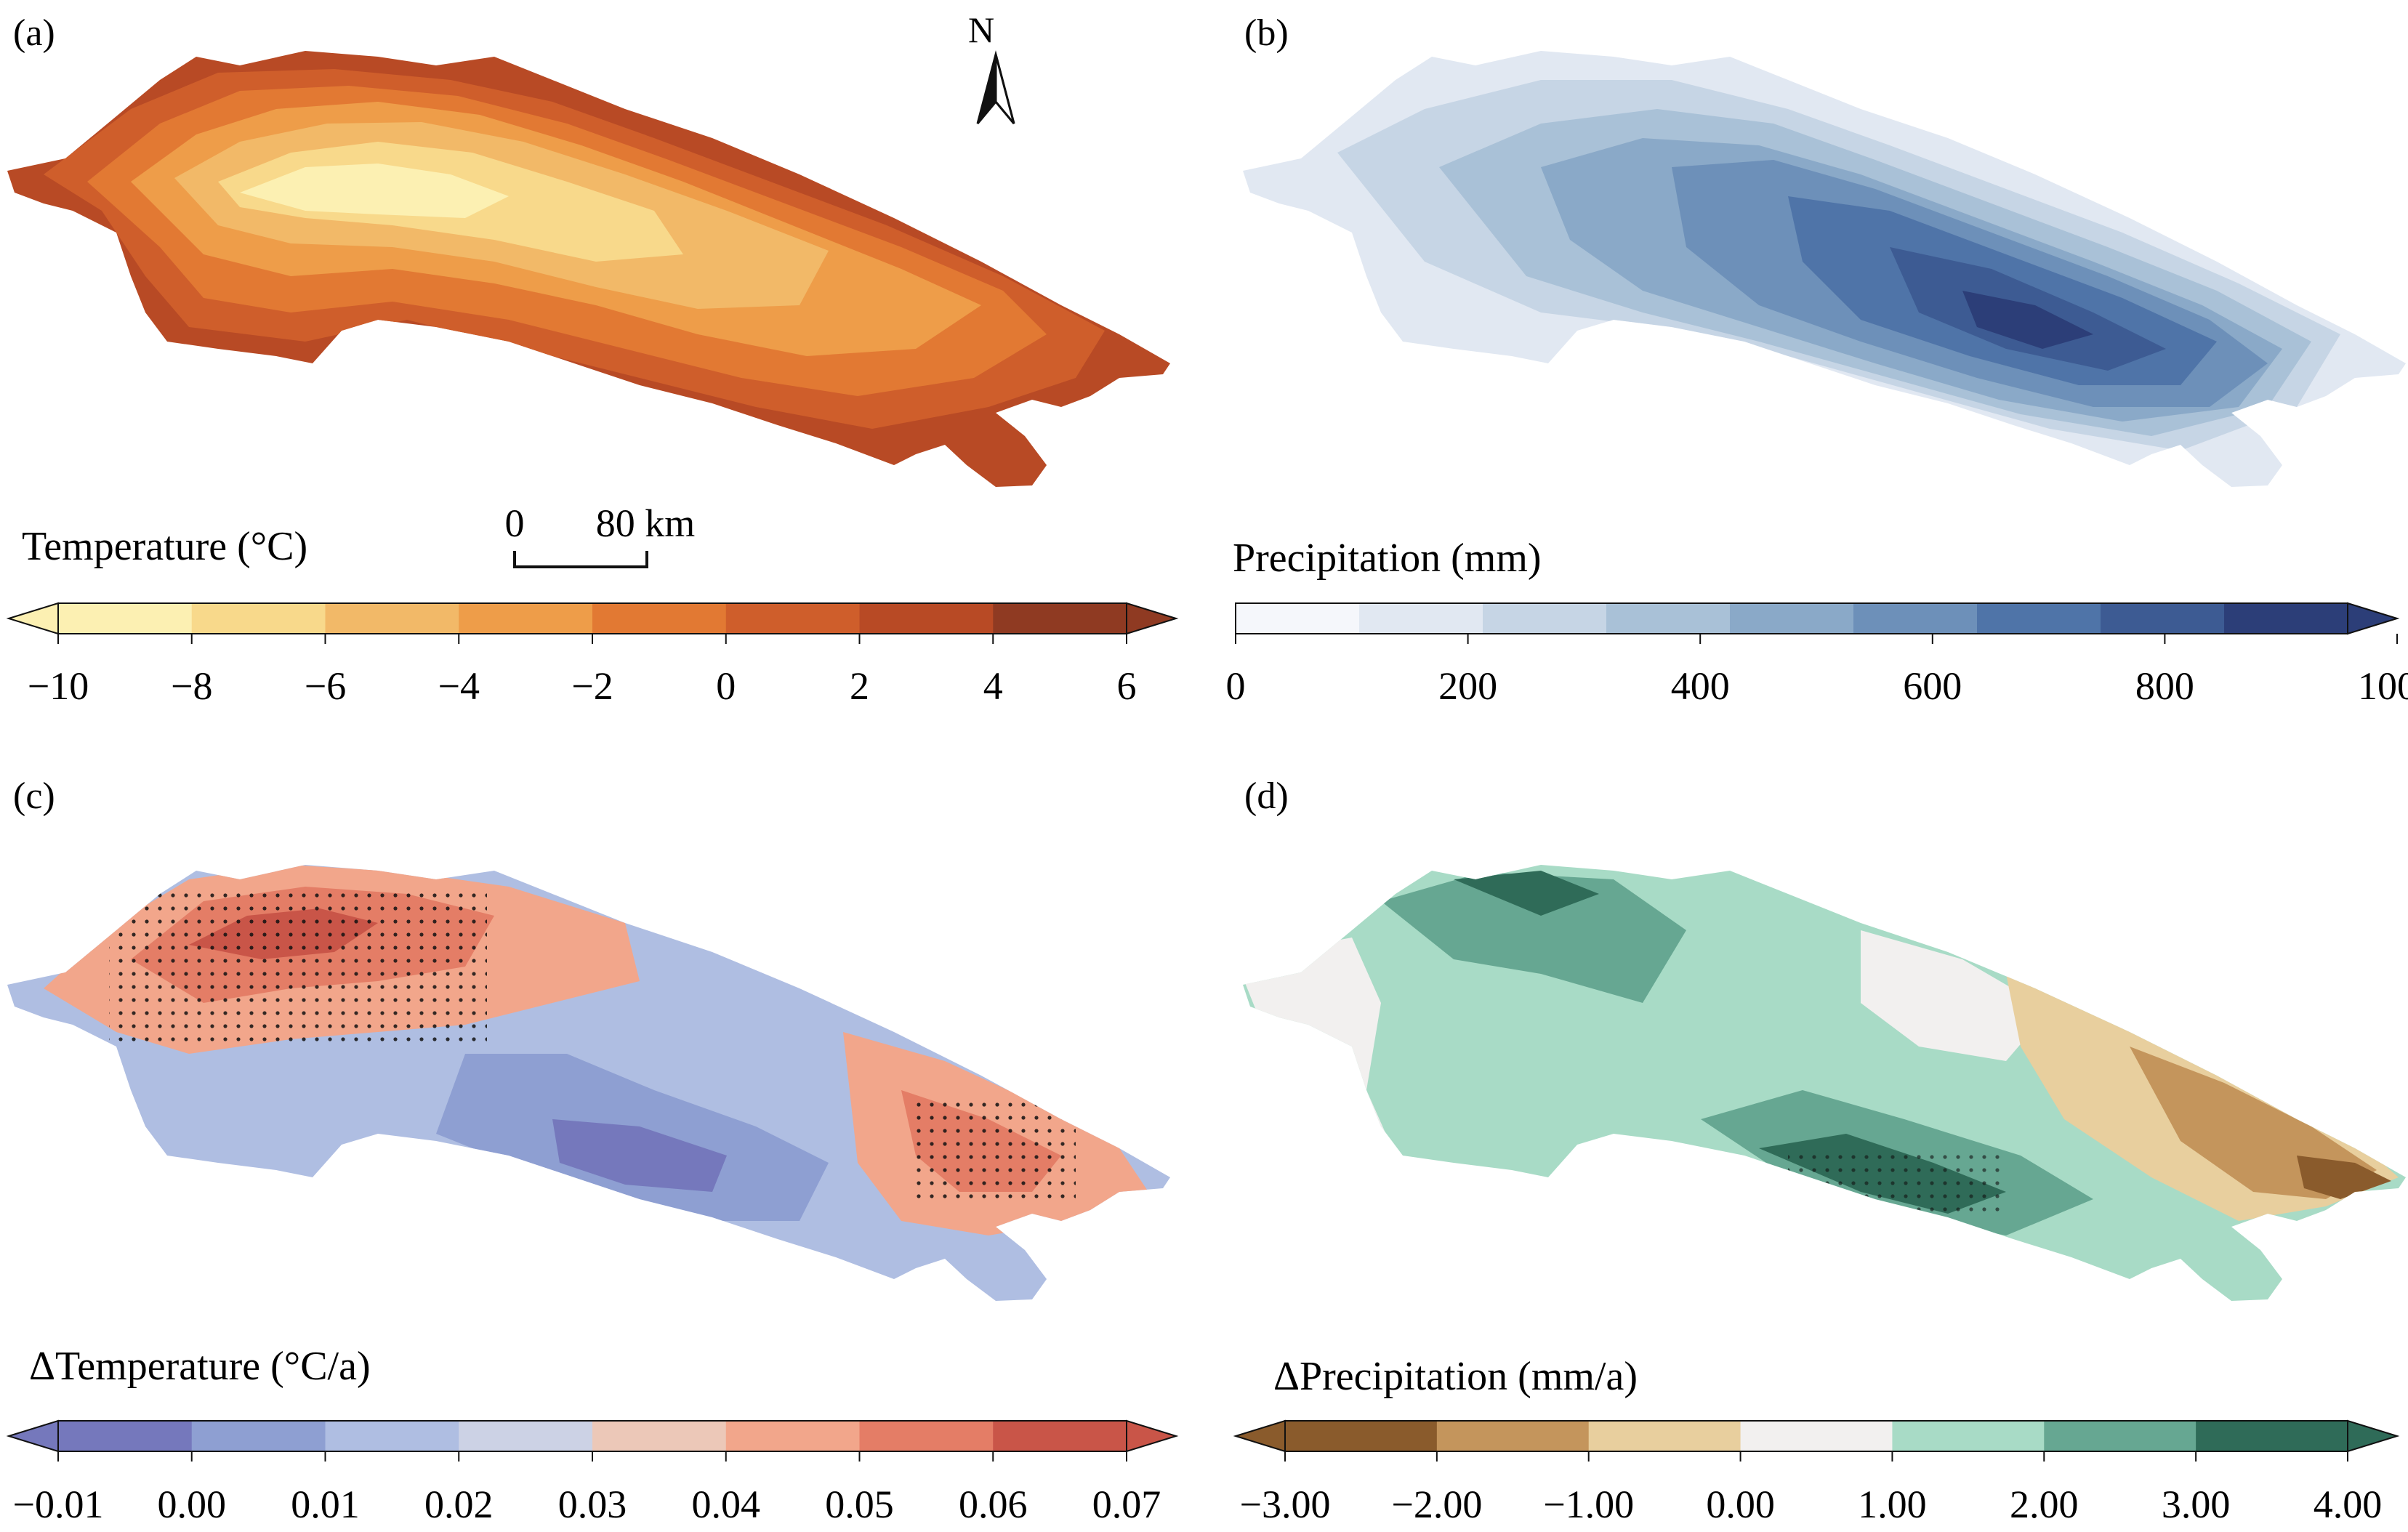  I want to click on colorbar-tick-label: 0.07, so click(1126, 1505).